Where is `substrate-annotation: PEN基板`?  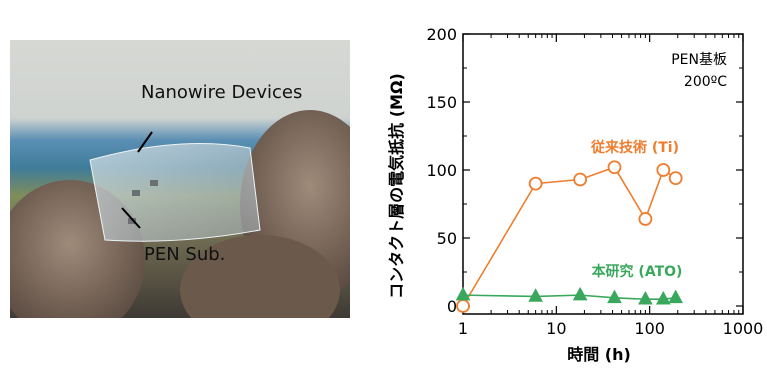 substrate-annotation: PEN基板 is located at coordinates (699, 59).